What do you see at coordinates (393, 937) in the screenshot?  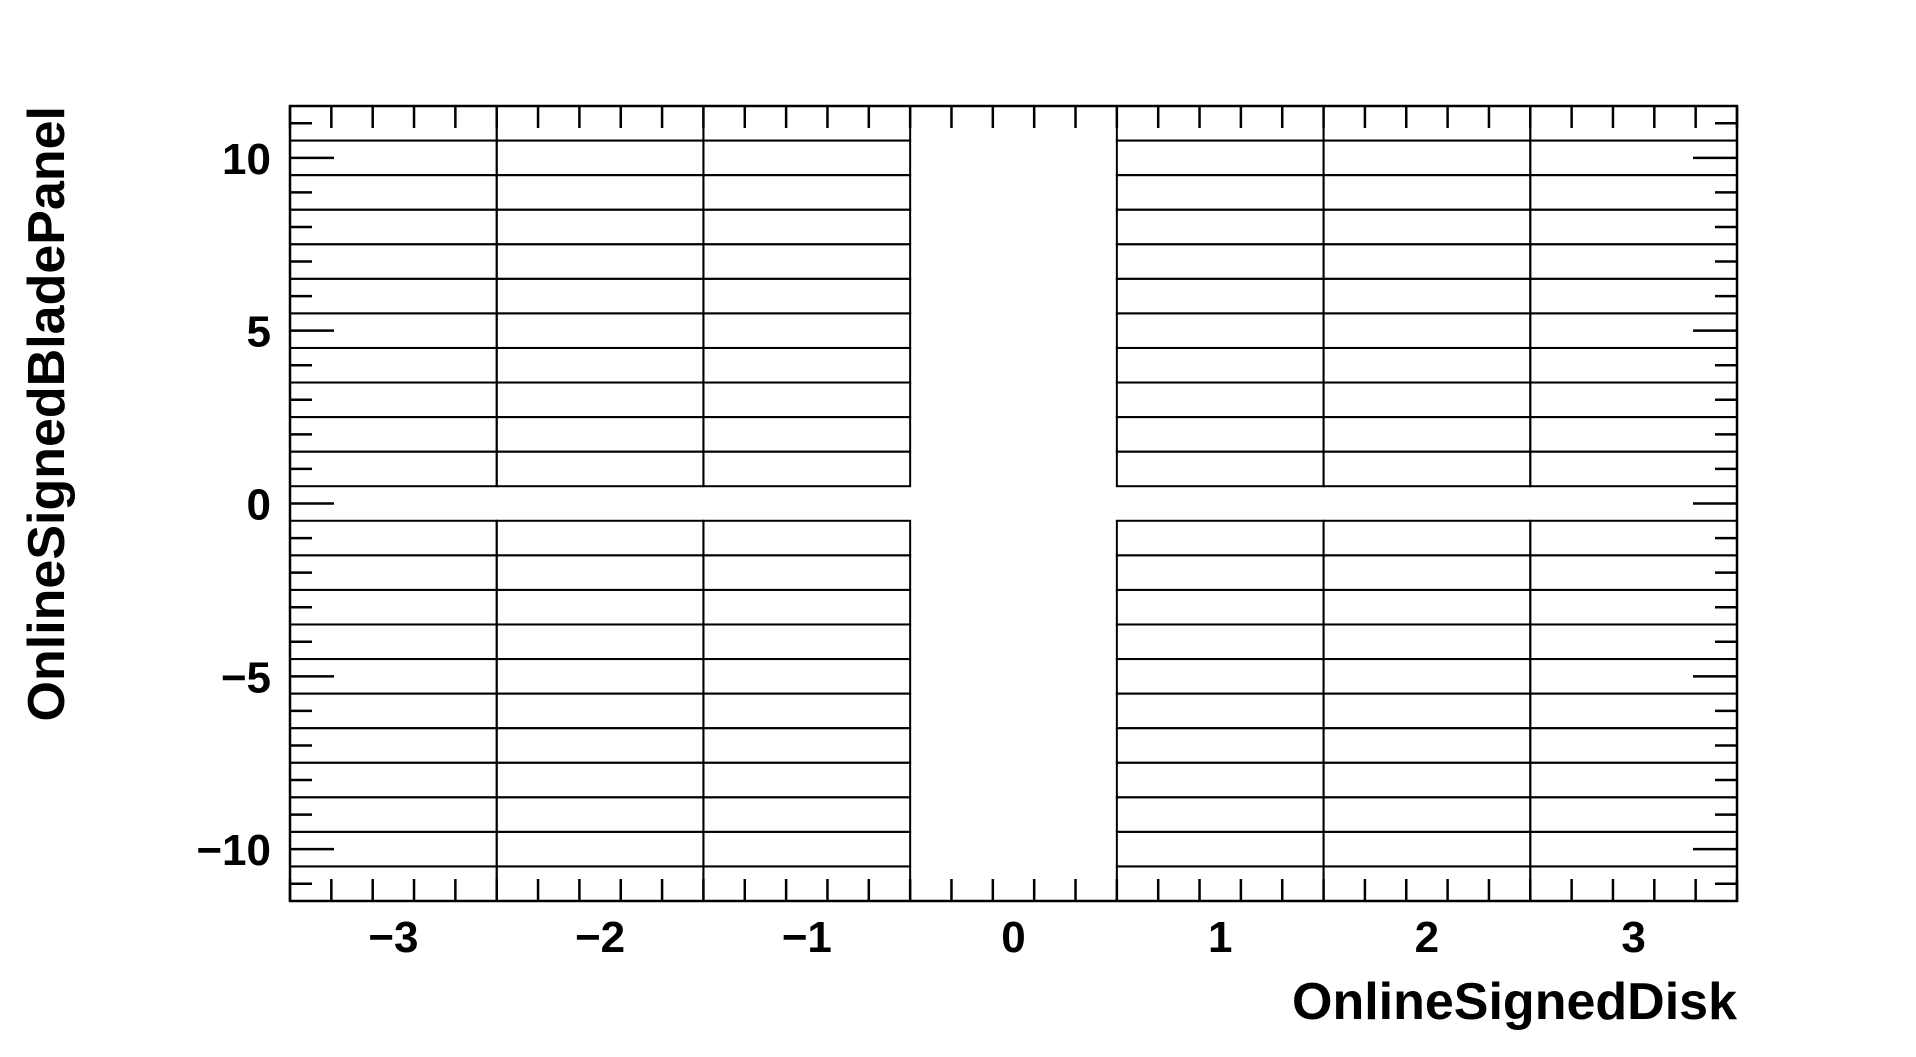 I see `x-tick-label: −3` at bounding box center [393, 937].